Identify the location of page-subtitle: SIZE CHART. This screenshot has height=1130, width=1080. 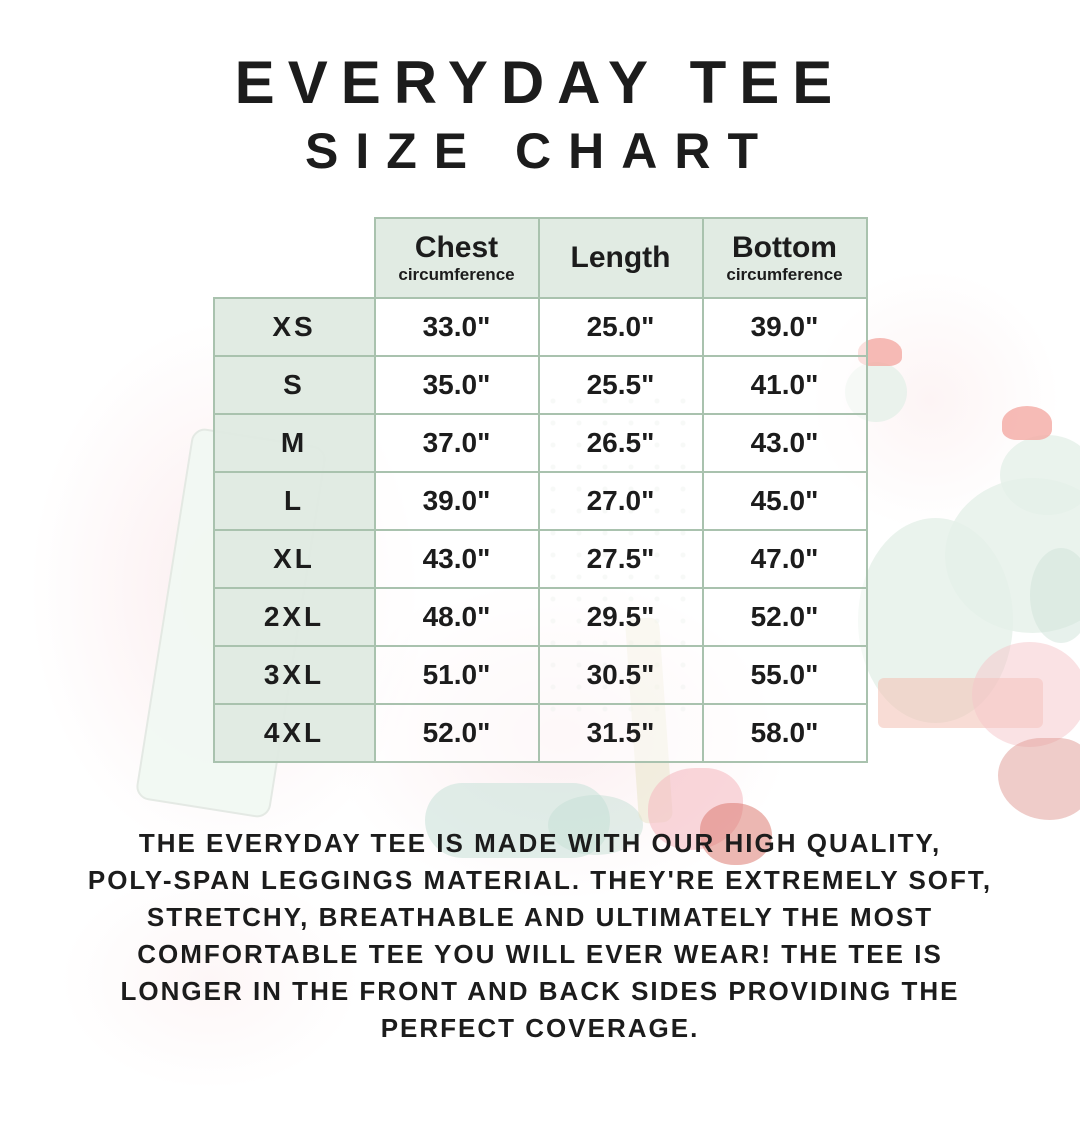
(540, 151).